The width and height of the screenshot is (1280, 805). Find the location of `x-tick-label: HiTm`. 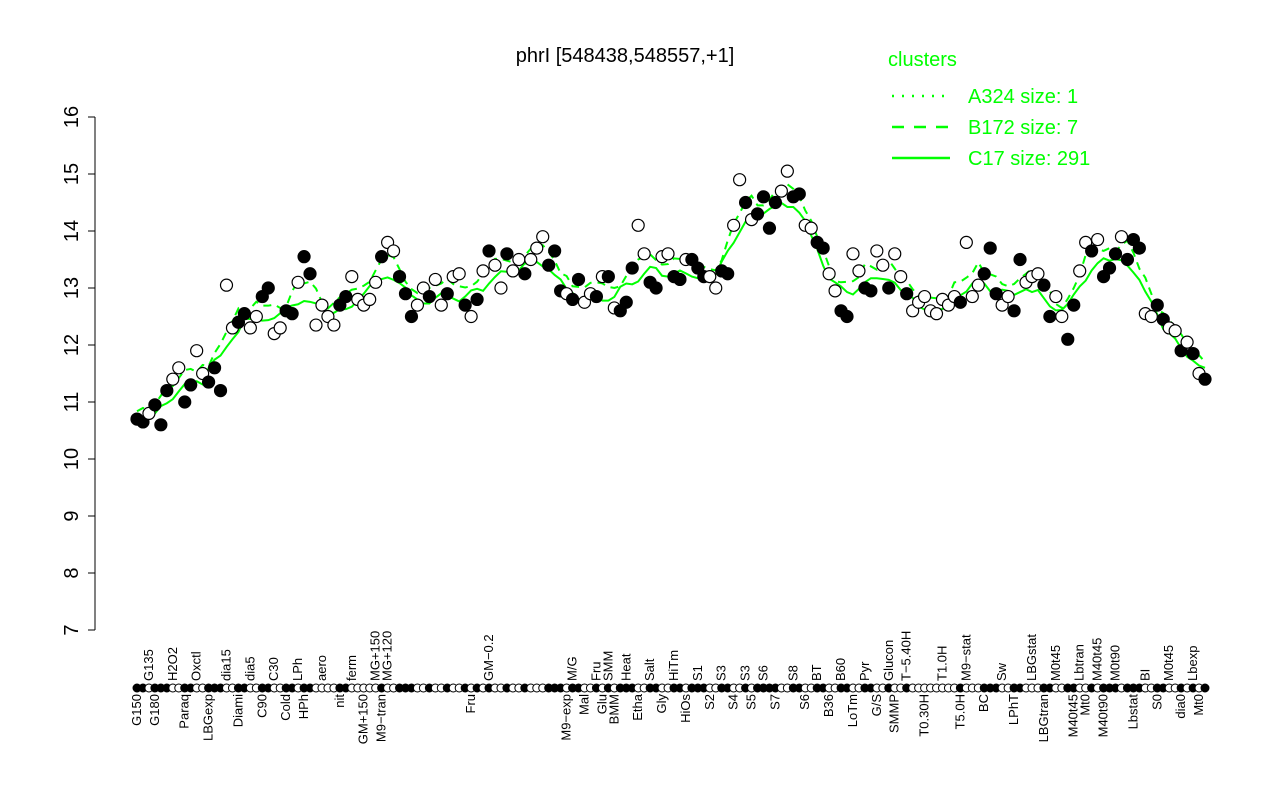

x-tick-label: HiTm is located at coordinates (673, 665).